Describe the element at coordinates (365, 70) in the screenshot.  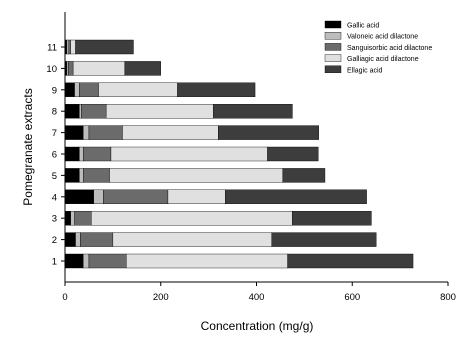
I see `legend-label: Ellagic acid` at that location.